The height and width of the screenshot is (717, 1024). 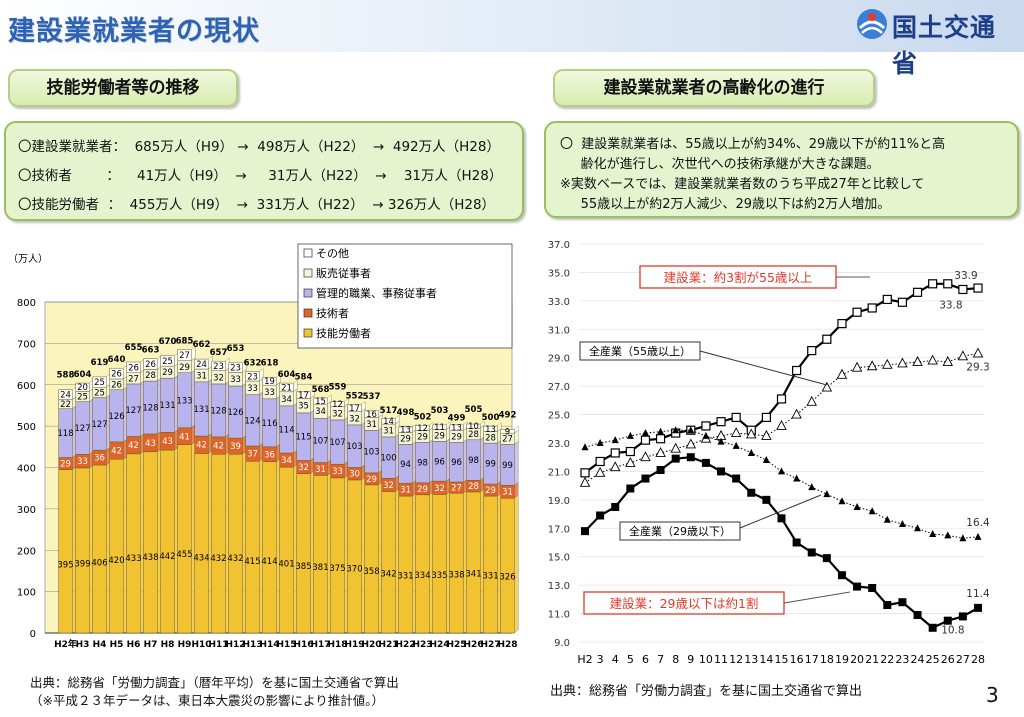 I want to click on bar-value-label: 34, so click(x=286, y=461).